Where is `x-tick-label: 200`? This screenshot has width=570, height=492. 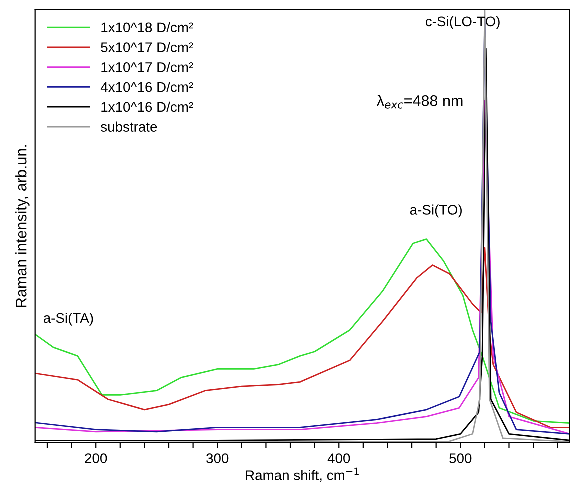
x-tick-label: 200 is located at coordinates (96, 459).